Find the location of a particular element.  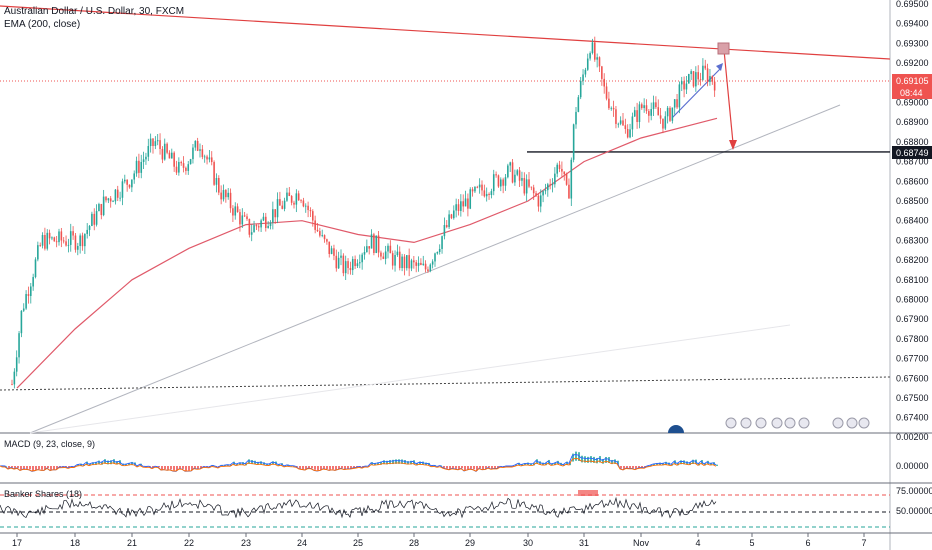

macd-tick-2: 0.00000 is located at coordinates (912, 466).